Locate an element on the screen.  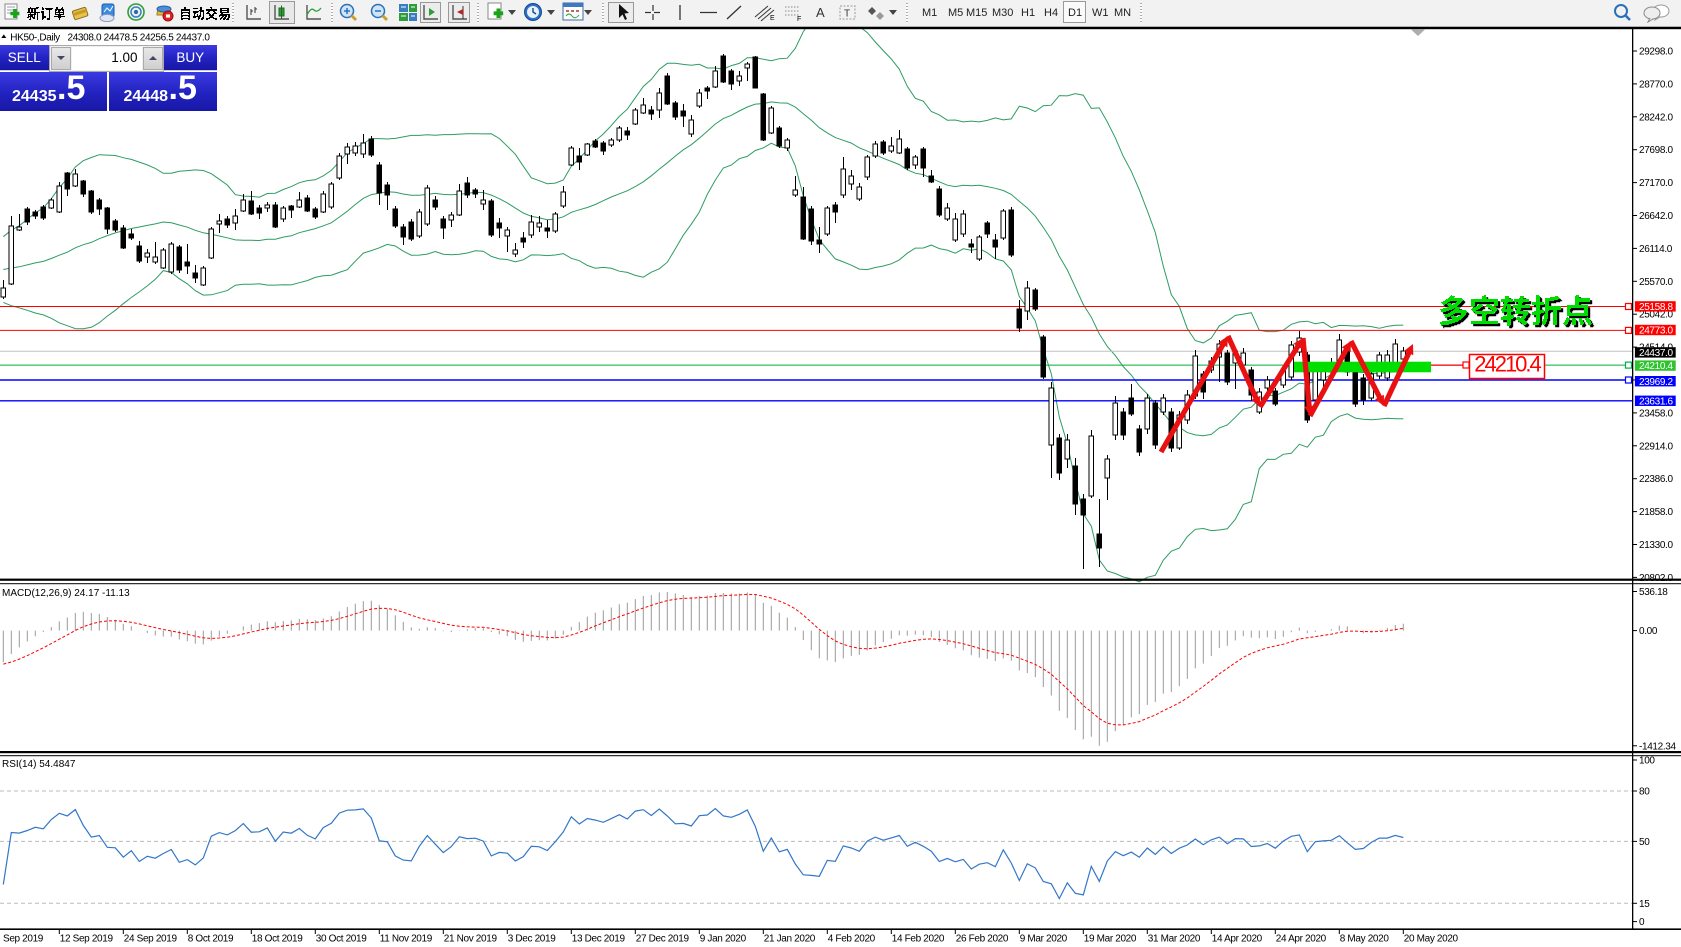
svg-text: 19 Mar 2020 is located at coordinates (1110, 939).